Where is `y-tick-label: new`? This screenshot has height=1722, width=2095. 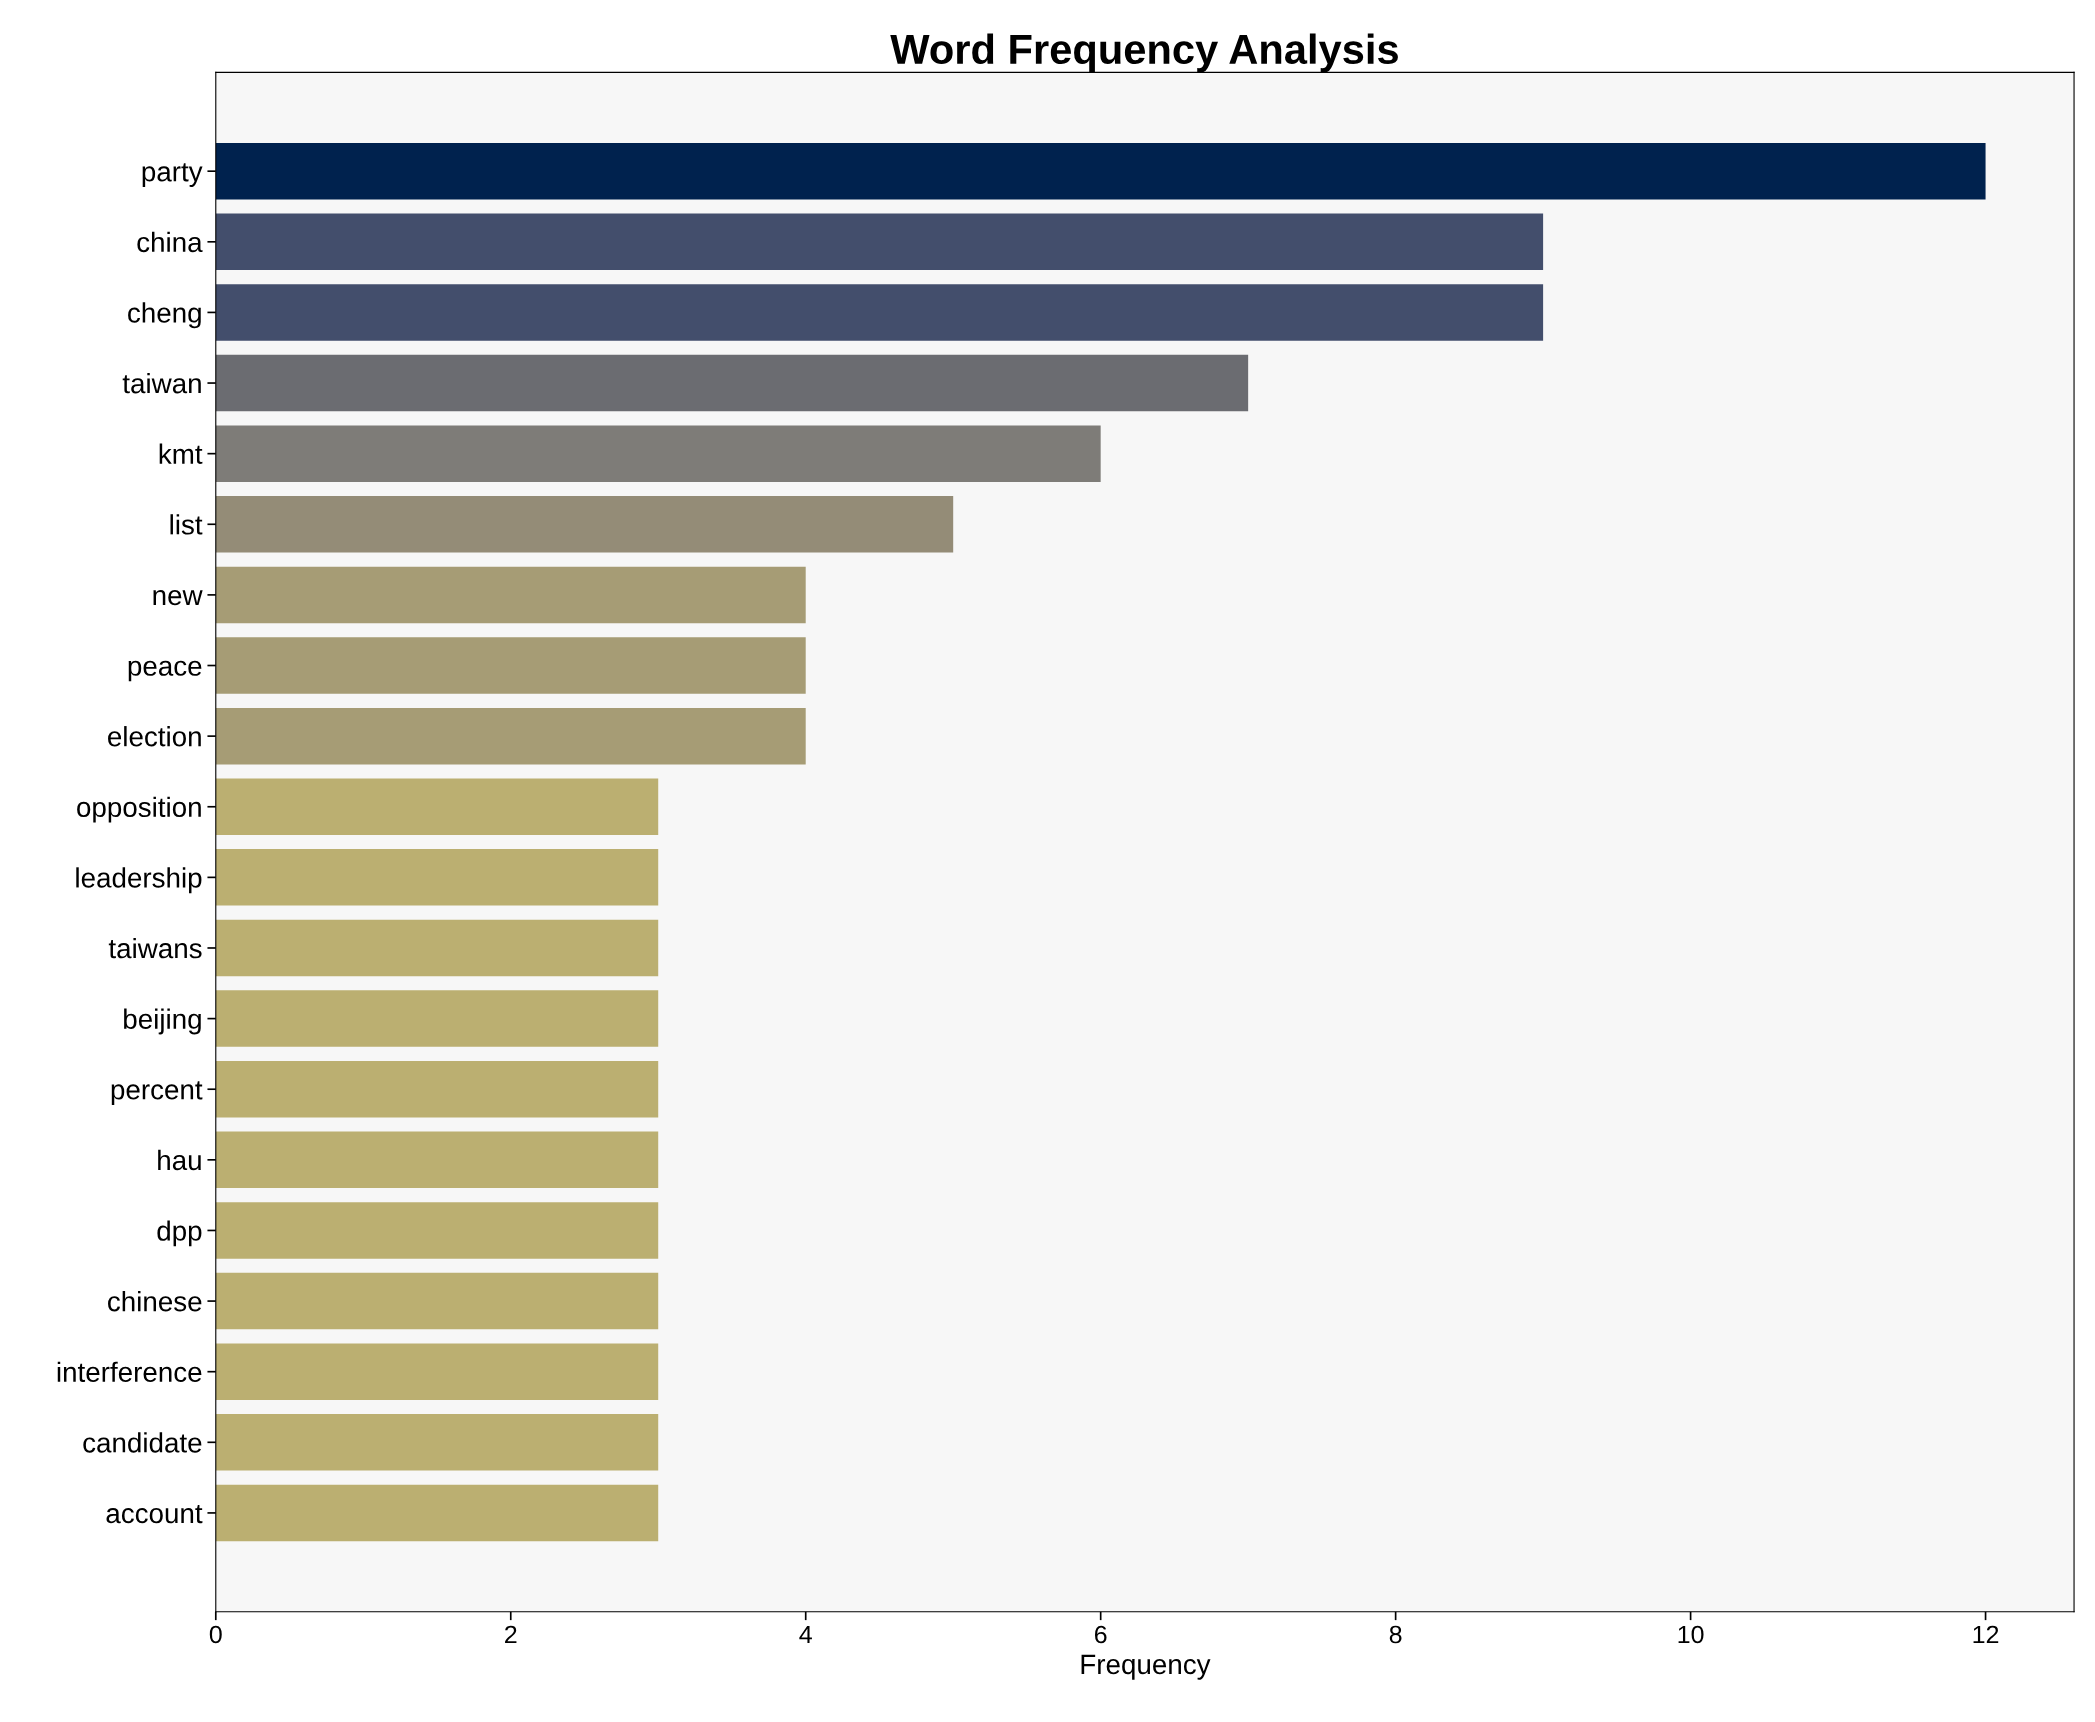 y-tick-label: new is located at coordinates (178, 598).